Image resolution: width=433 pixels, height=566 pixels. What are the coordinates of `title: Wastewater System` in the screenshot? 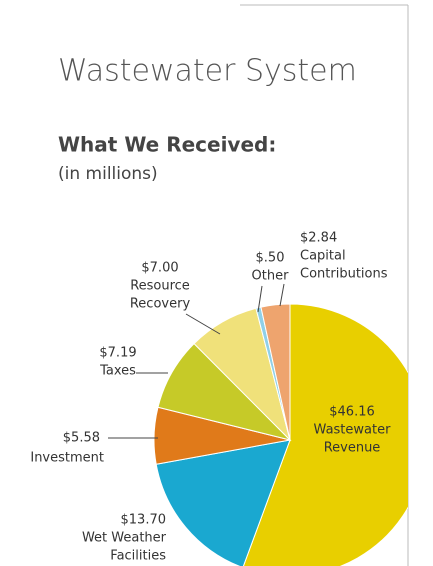 It's located at (207, 71).